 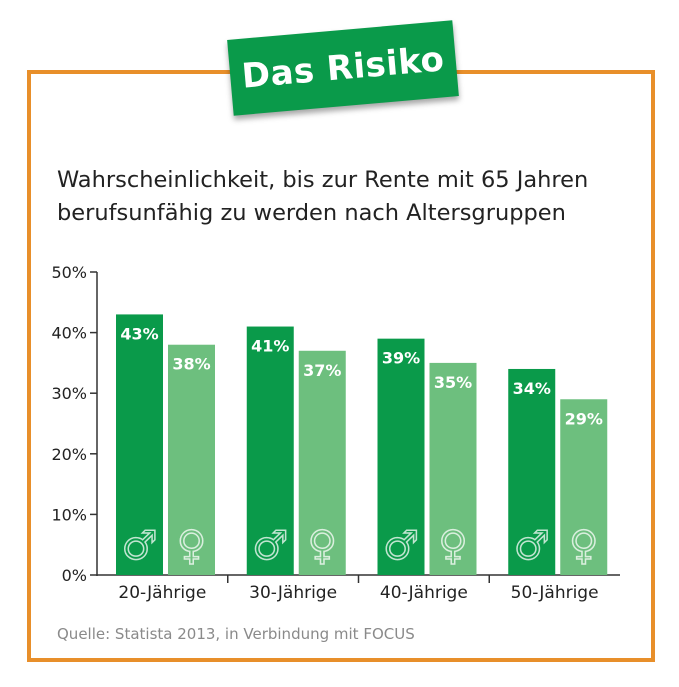 I want to click on y-tick-label: 40%, so click(x=69, y=333).